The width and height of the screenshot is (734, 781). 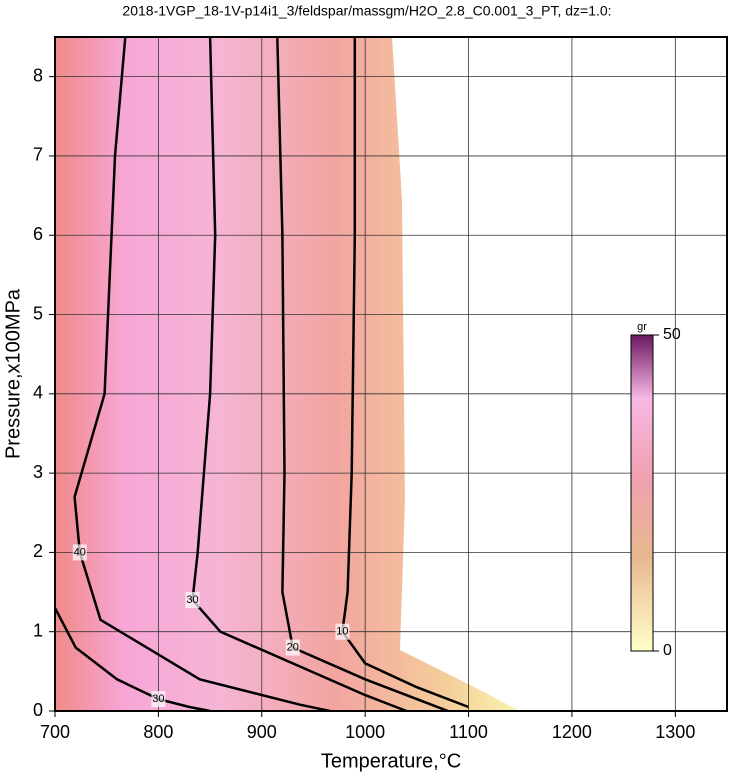 What do you see at coordinates (38, 551) in the screenshot?
I see `y-tick-label: 2` at bounding box center [38, 551].